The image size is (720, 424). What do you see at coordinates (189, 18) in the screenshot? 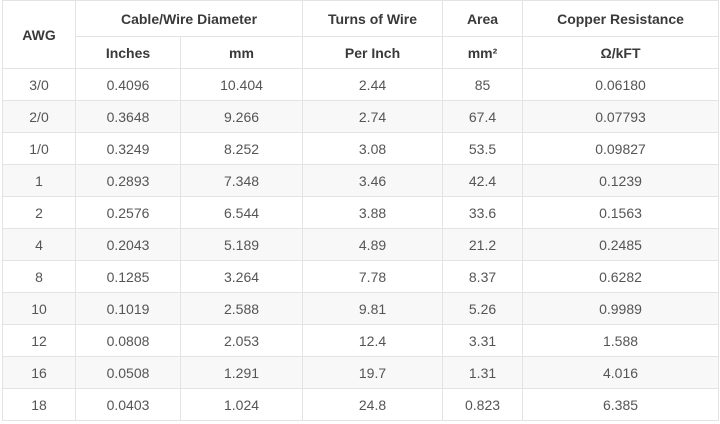
I see `header-cell: Cable/Wire Diameter` at bounding box center [189, 18].